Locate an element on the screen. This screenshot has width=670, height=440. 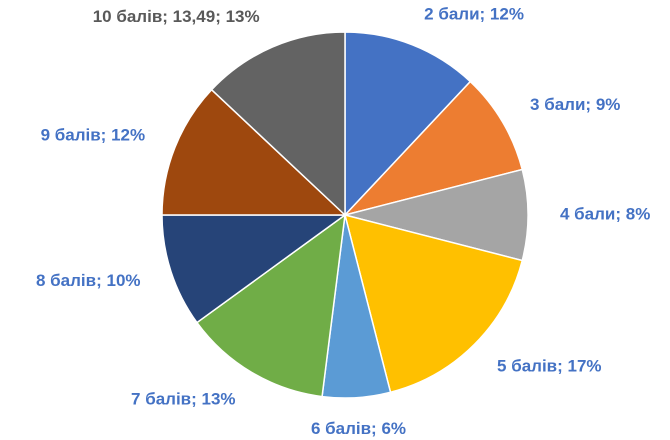
data-label: 9 балів; 12% is located at coordinates (93, 134).